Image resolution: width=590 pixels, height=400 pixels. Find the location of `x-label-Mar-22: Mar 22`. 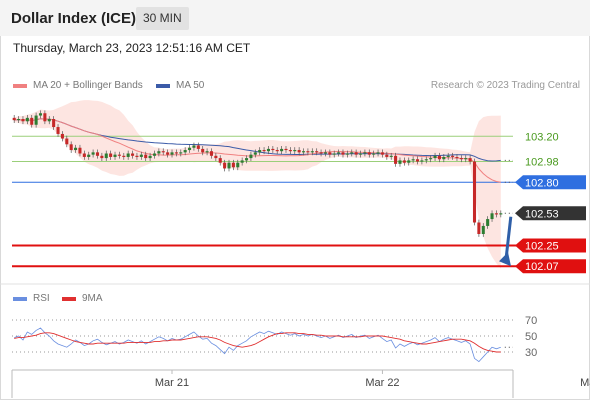

x-label-Mar-22: Mar 22 is located at coordinates (382, 383).